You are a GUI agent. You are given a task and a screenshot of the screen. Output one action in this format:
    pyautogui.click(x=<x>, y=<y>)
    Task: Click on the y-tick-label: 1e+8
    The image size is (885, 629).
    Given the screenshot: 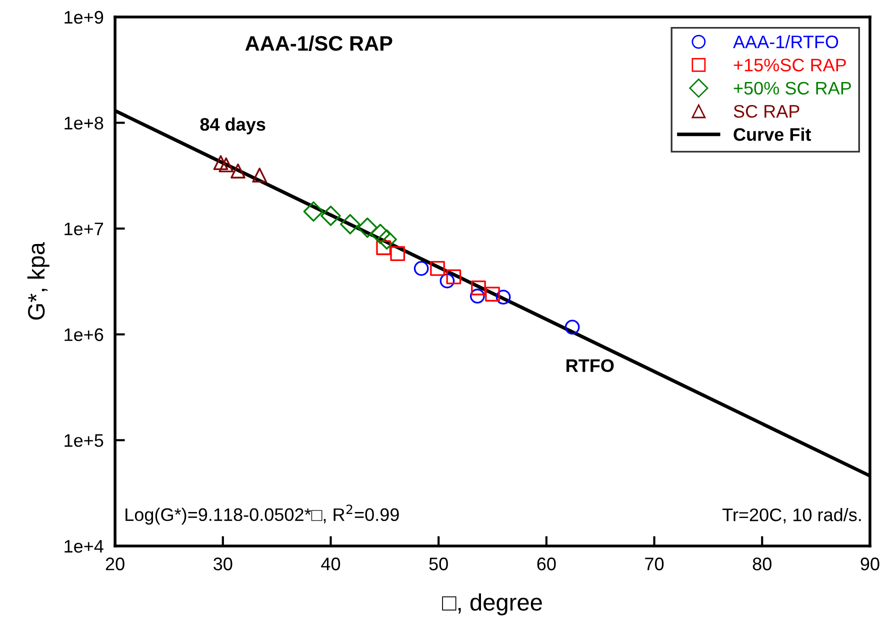 What is the action you would take?
    pyautogui.click(x=84, y=123)
    